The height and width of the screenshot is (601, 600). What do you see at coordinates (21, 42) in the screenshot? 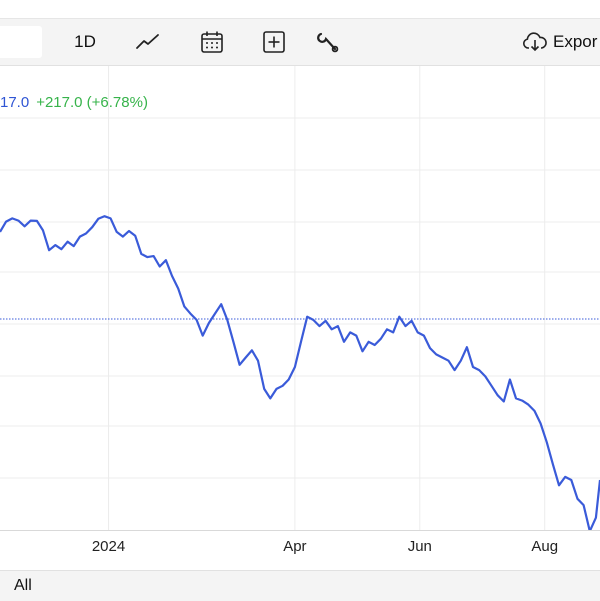
I see `symbol-search-box` at bounding box center [21, 42].